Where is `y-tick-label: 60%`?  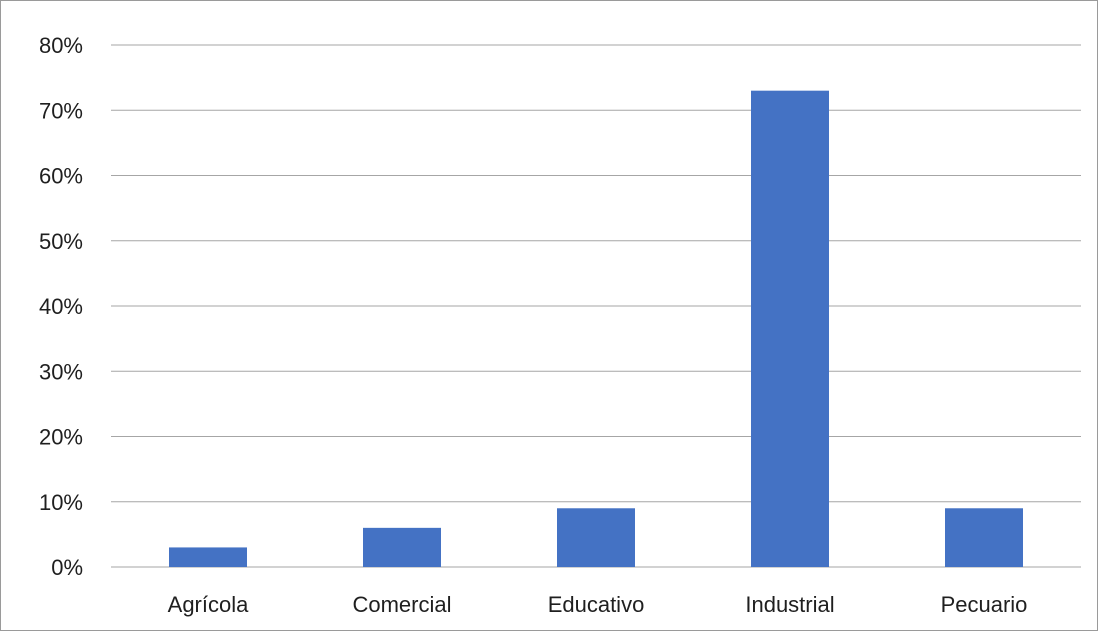 y-tick-label: 60% is located at coordinates (61, 176).